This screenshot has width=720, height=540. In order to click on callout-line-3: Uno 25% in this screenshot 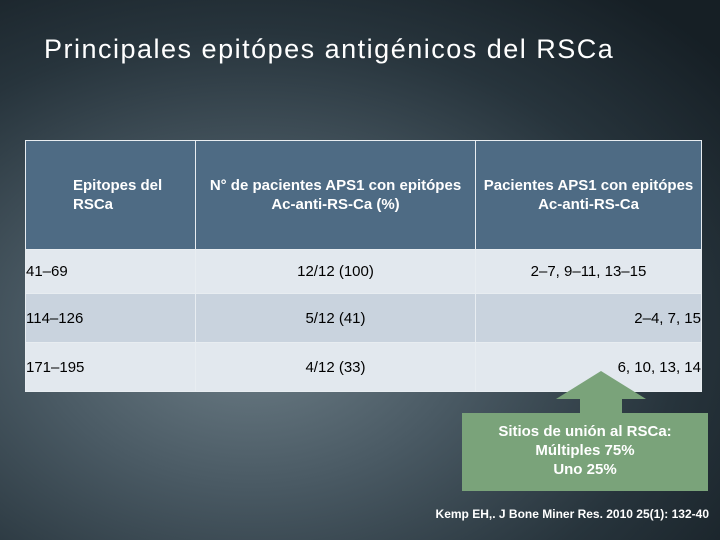, I will do `click(585, 469)`.